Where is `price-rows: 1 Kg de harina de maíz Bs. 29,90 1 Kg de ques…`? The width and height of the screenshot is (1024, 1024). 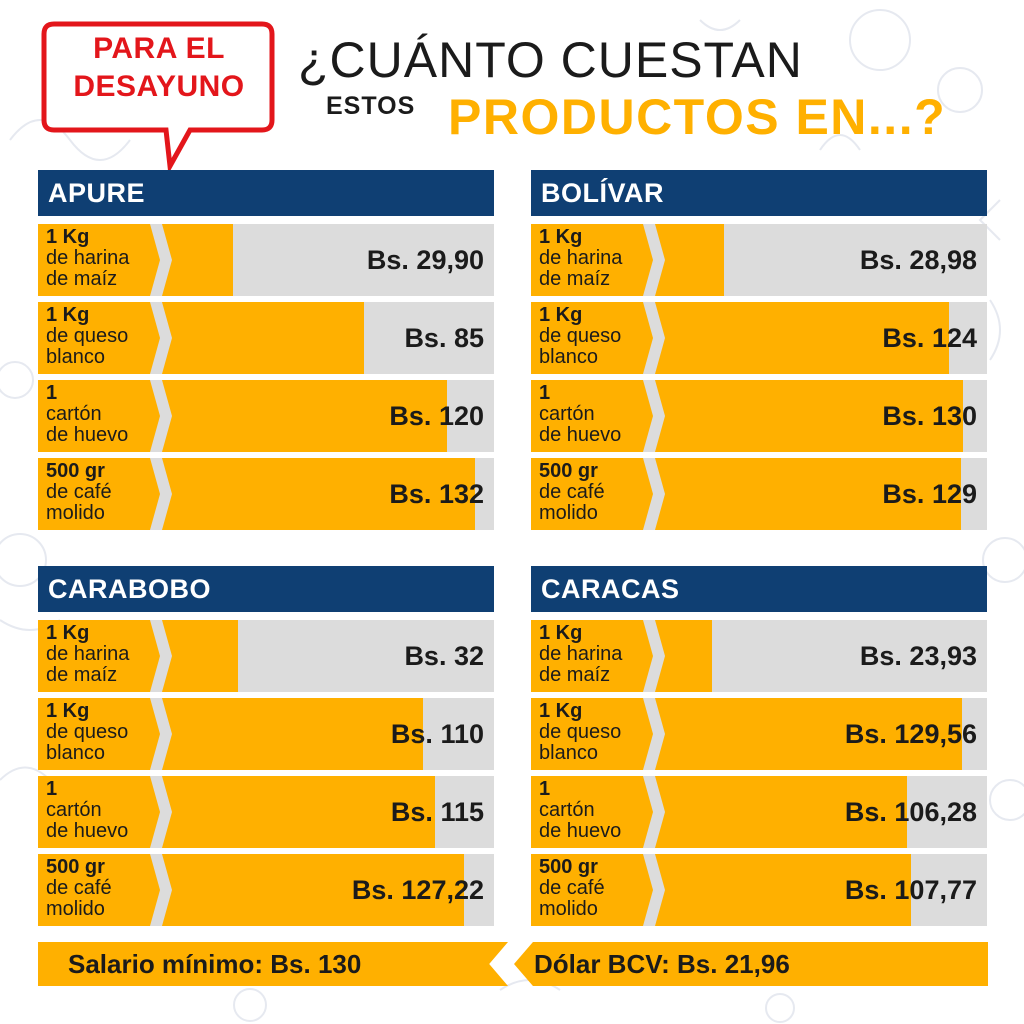
price-rows: 1 Kg de harina de maíz Bs. 29,90 1 Kg de ques… is located at coordinates (266, 377).